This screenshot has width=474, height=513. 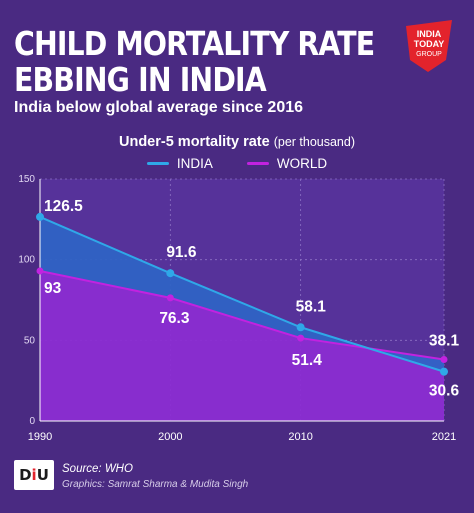 I want to click on chart-legend: INDIA WORLD, so click(x=237, y=163).